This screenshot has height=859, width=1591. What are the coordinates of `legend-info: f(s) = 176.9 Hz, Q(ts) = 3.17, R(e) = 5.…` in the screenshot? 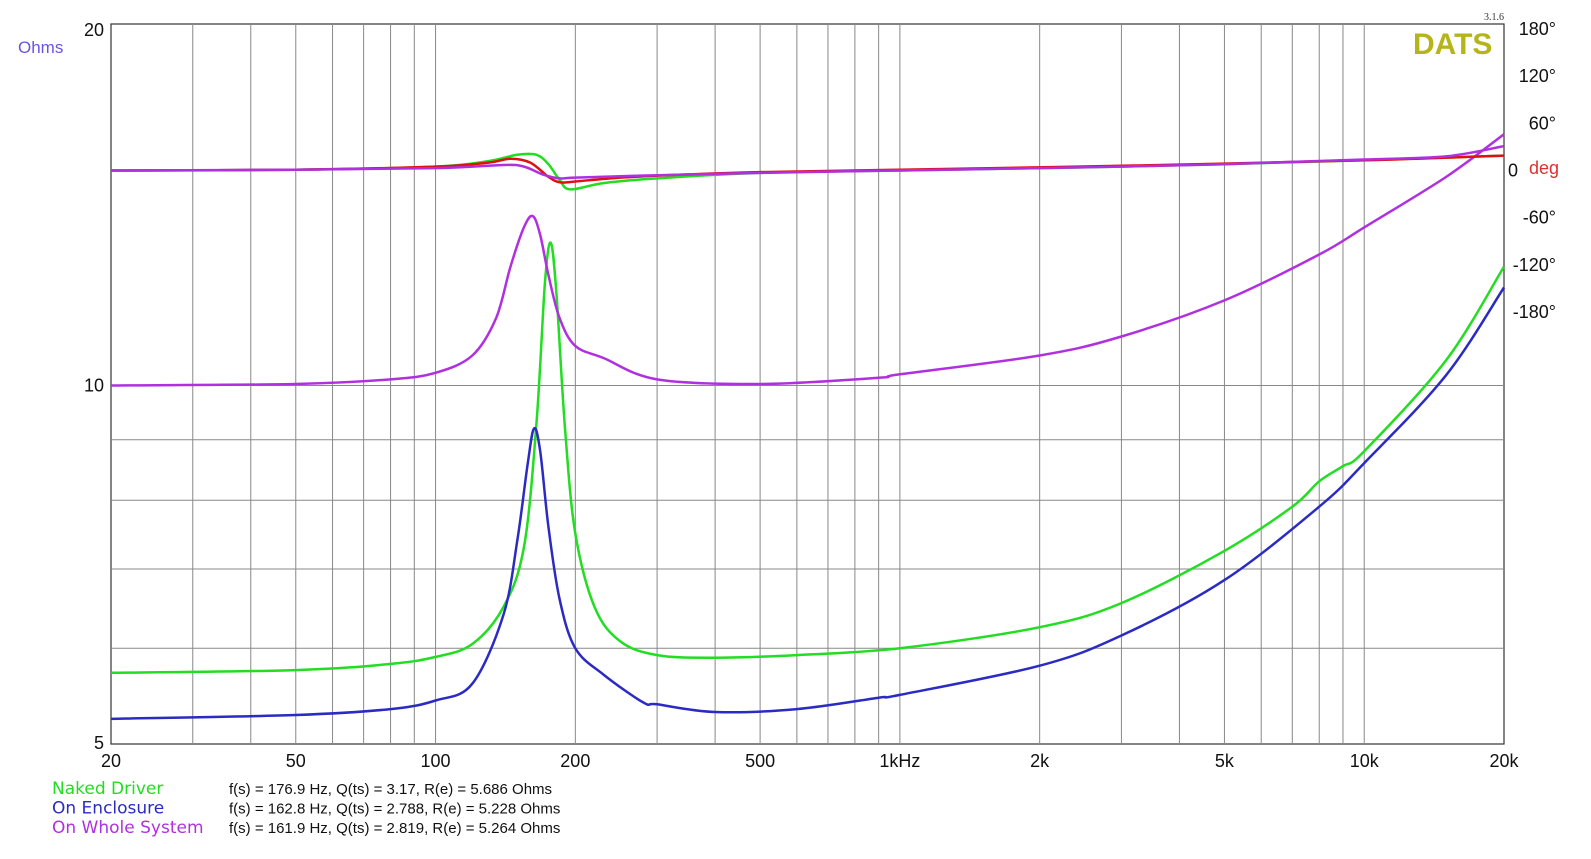 It's located at (390, 789).